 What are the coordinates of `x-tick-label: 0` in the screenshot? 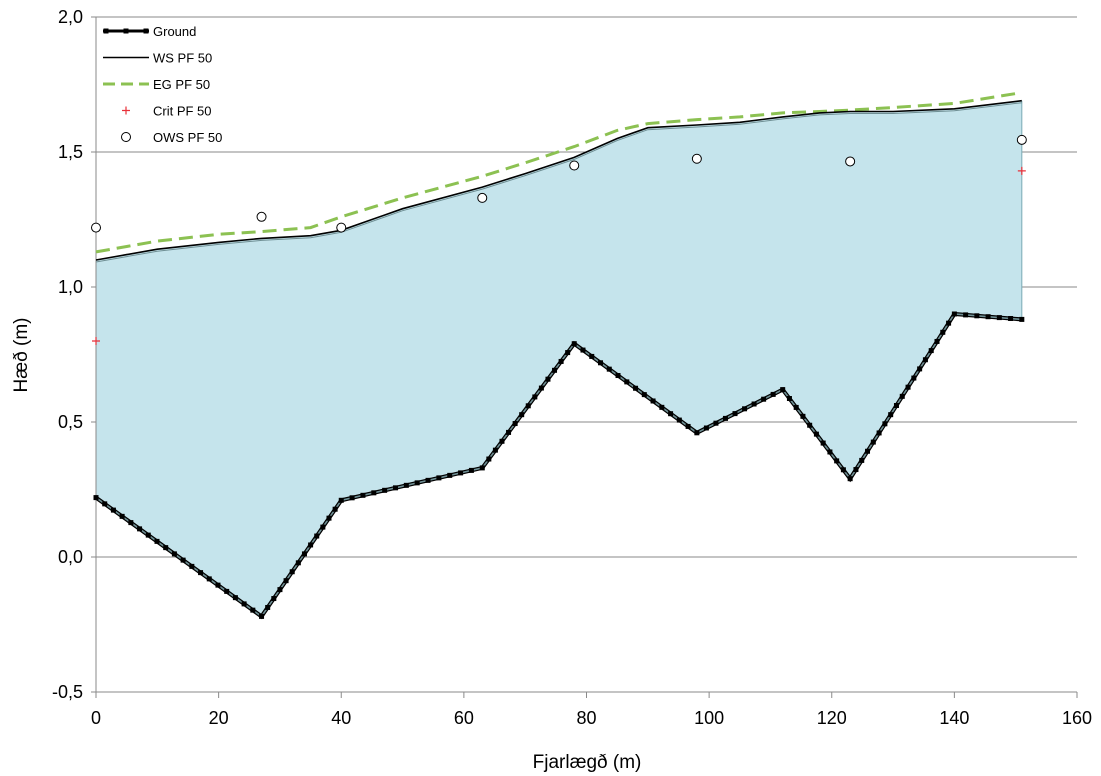 It's located at (96, 718).